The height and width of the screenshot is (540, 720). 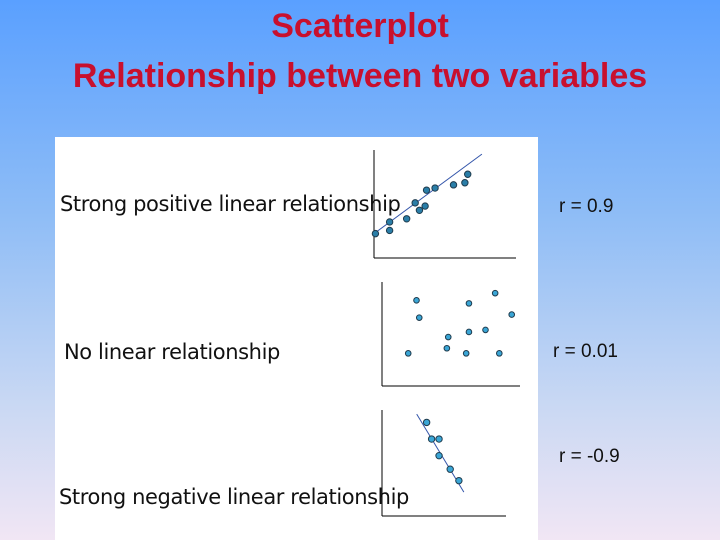 What do you see at coordinates (360, 76) in the screenshot?
I see `slide-title-line2: Relationship between two variables` at bounding box center [360, 76].